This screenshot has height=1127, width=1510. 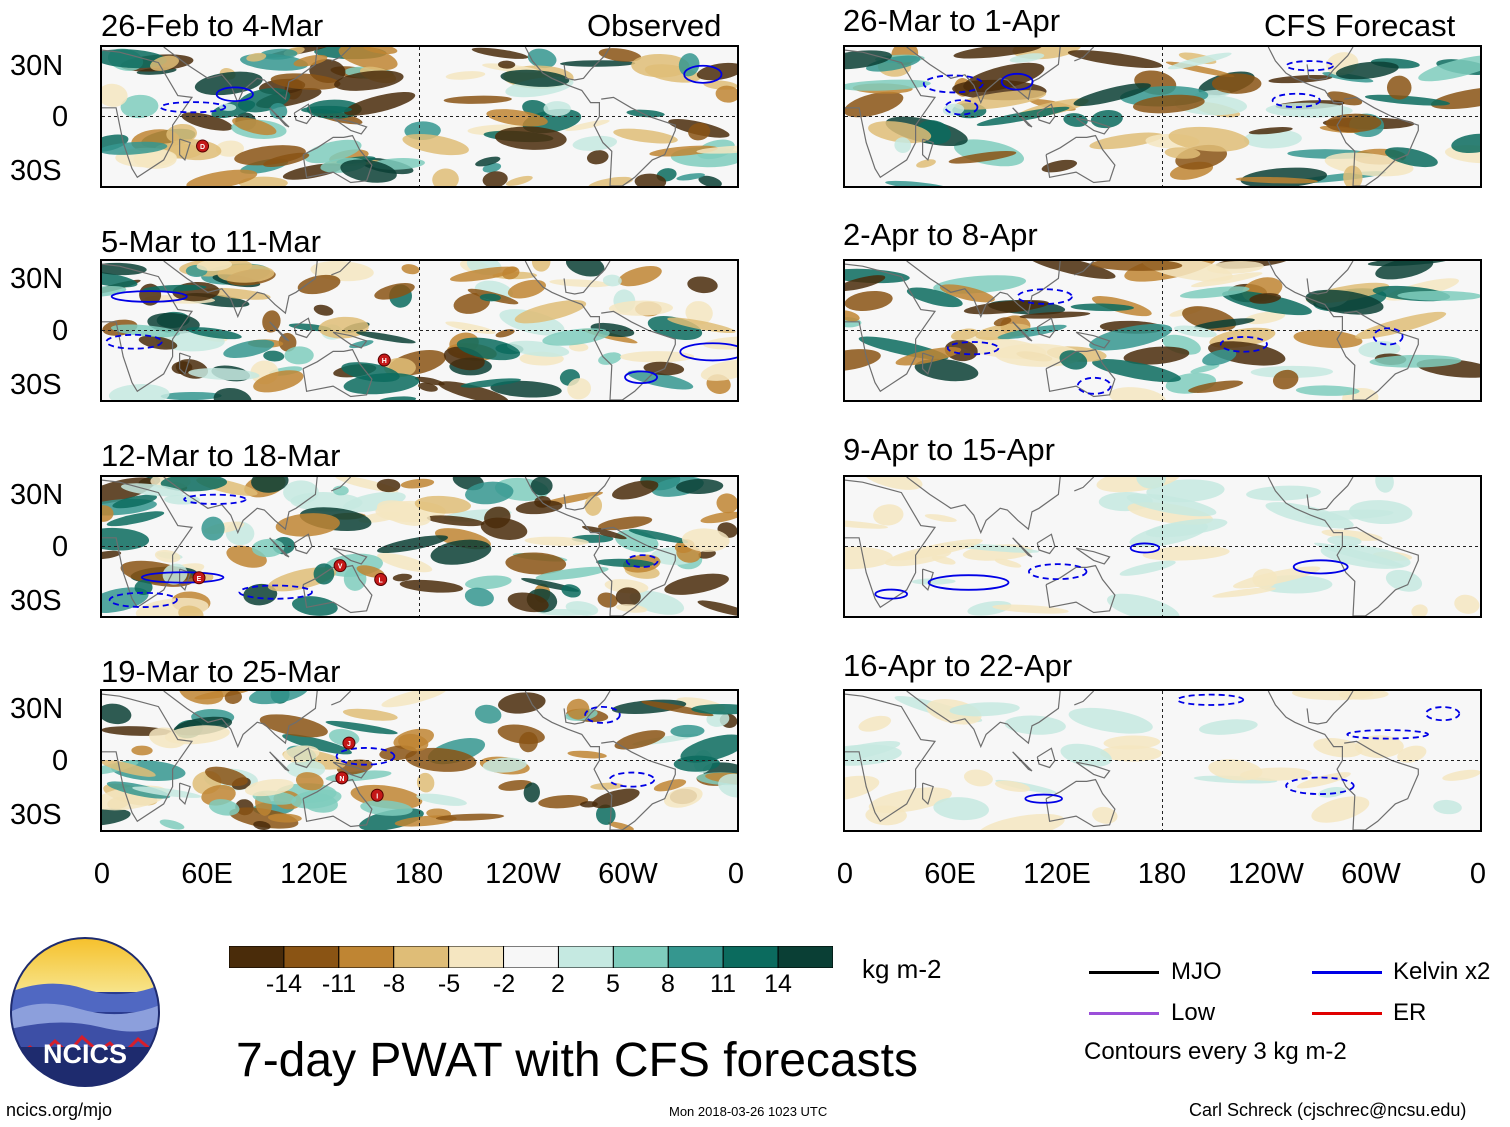 I want to click on pwat-anomaly-map: E V L, so click(x=419, y=546).